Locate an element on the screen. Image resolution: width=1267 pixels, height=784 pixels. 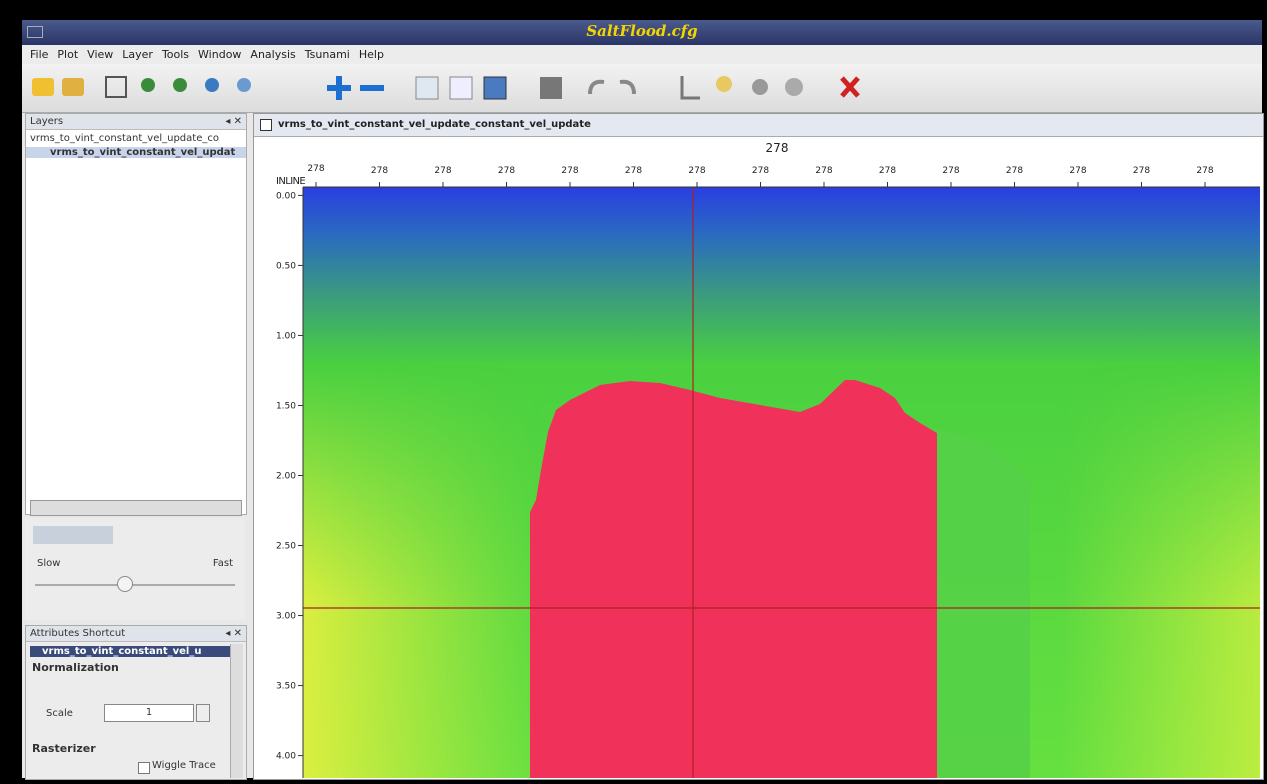
window-title: SaltFlood.cfg is located at coordinates (642, 31).